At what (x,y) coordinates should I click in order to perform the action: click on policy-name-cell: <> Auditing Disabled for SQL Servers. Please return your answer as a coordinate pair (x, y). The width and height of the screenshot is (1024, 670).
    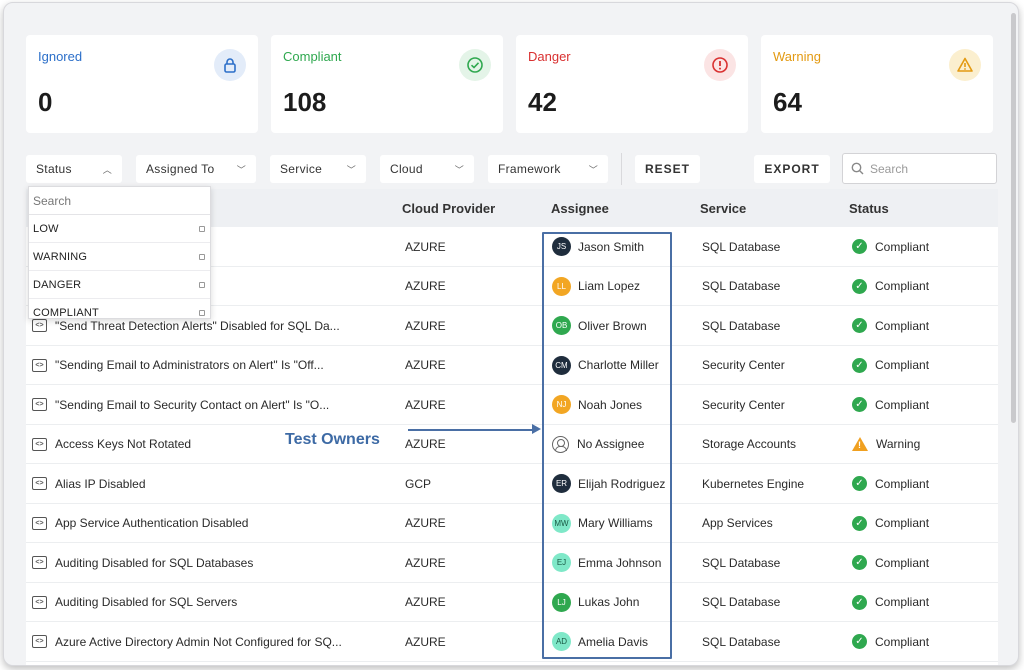
    Looking at the image, I should click on (134, 602).